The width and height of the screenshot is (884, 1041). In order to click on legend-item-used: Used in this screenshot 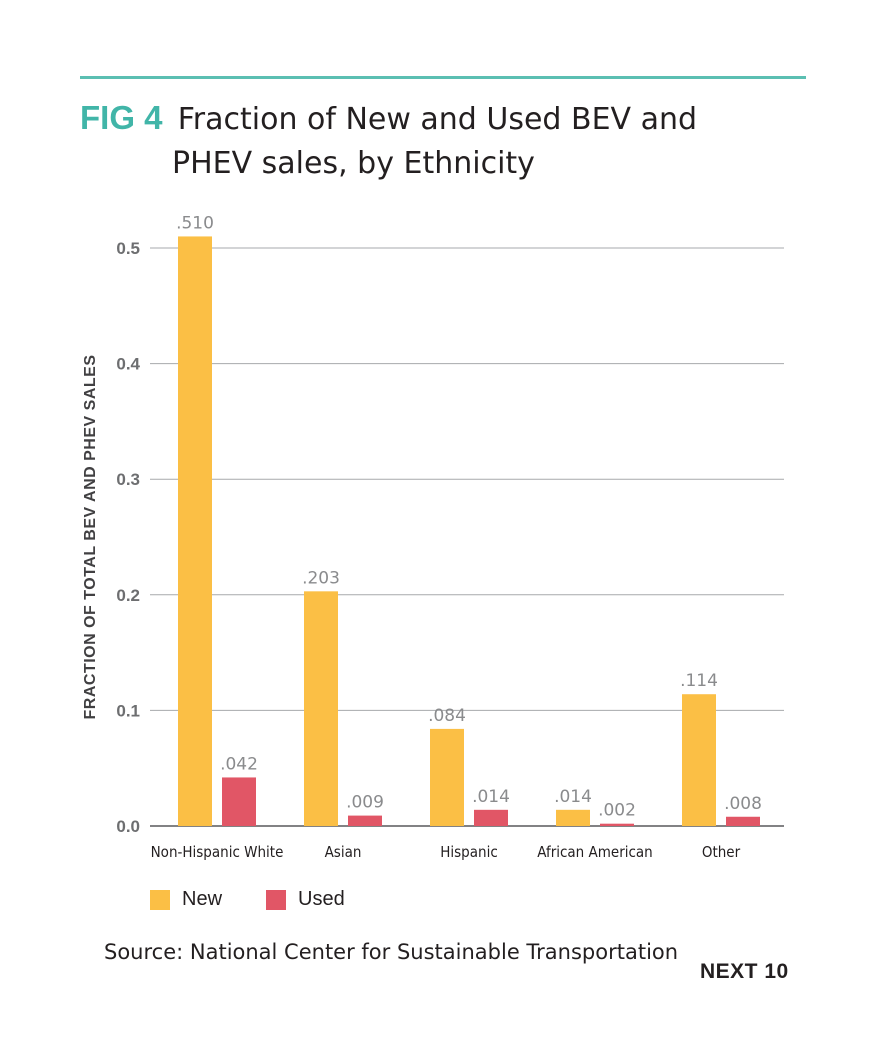, I will do `click(305, 899)`.